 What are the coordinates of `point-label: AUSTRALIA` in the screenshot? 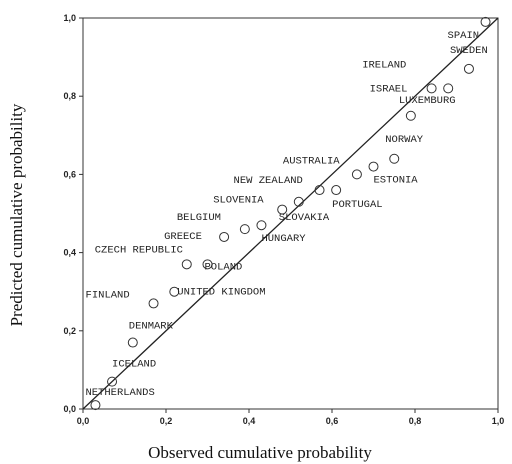 It's located at (311, 161).